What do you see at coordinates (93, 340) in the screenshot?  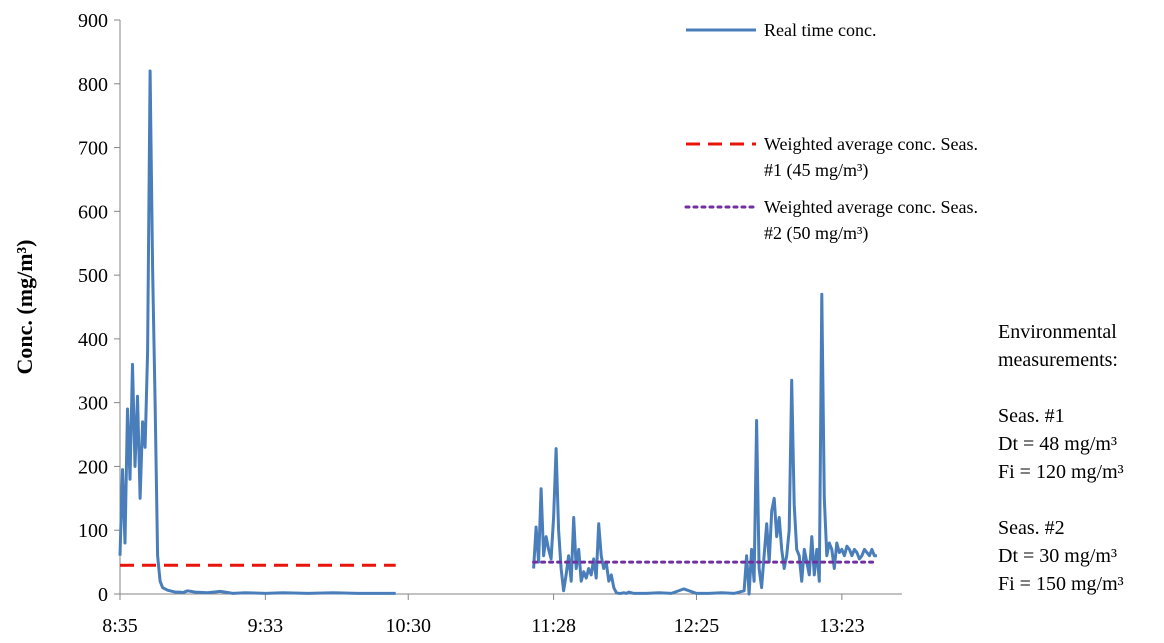 I see `y-tick-label: 400` at bounding box center [93, 340].